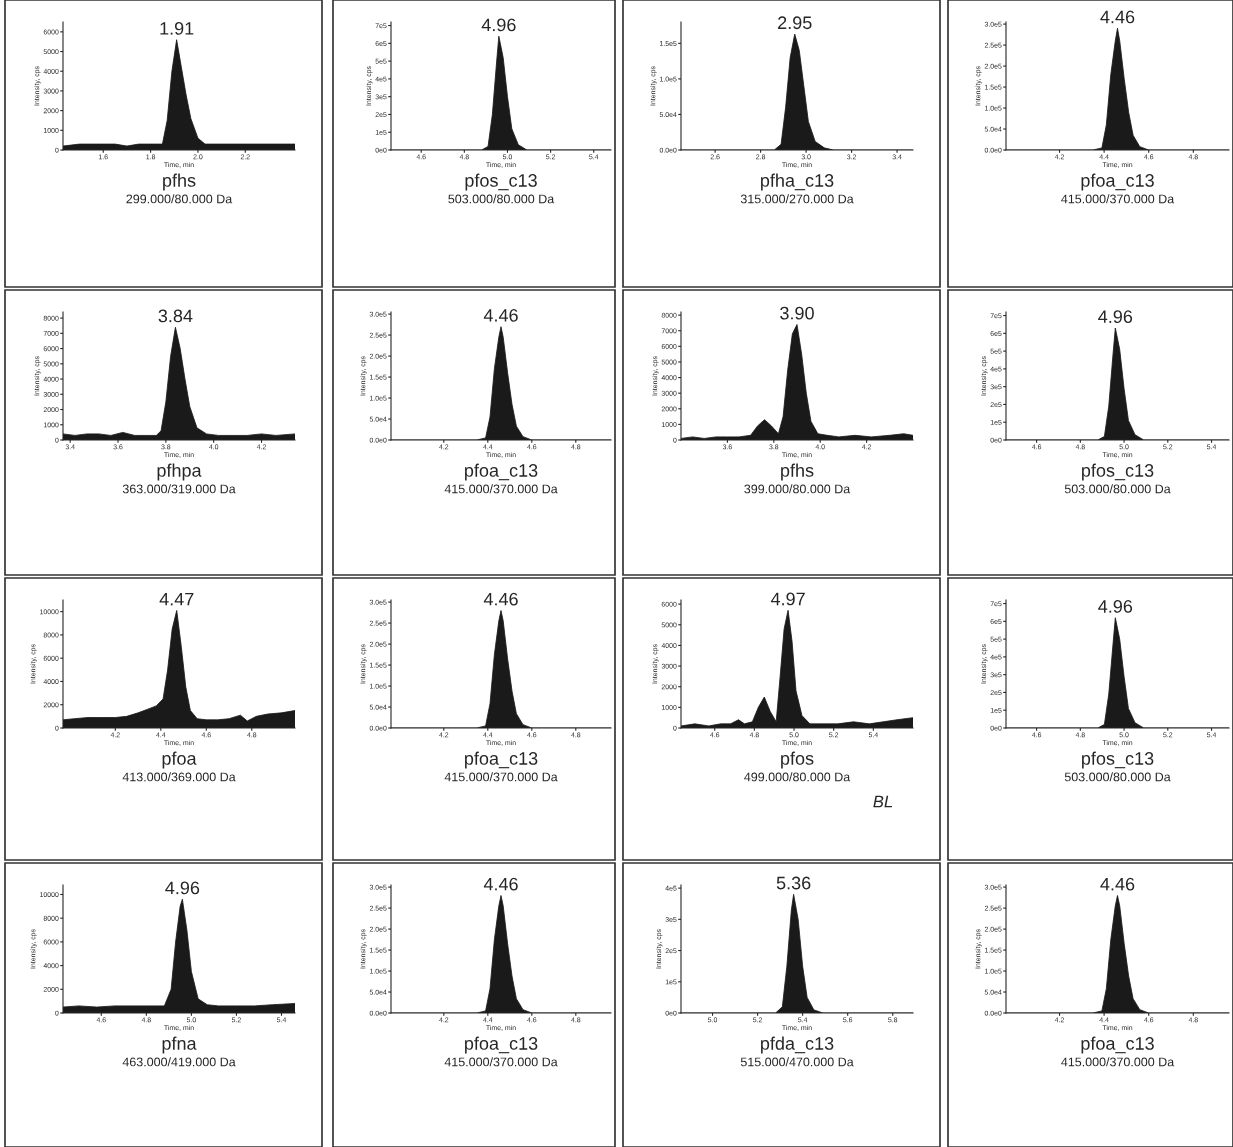 This screenshot has width=1233, height=1147. What do you see at coordinates (797, 760) in the screenshot?
I see `text: pfos` at bounding box center [797, 760].